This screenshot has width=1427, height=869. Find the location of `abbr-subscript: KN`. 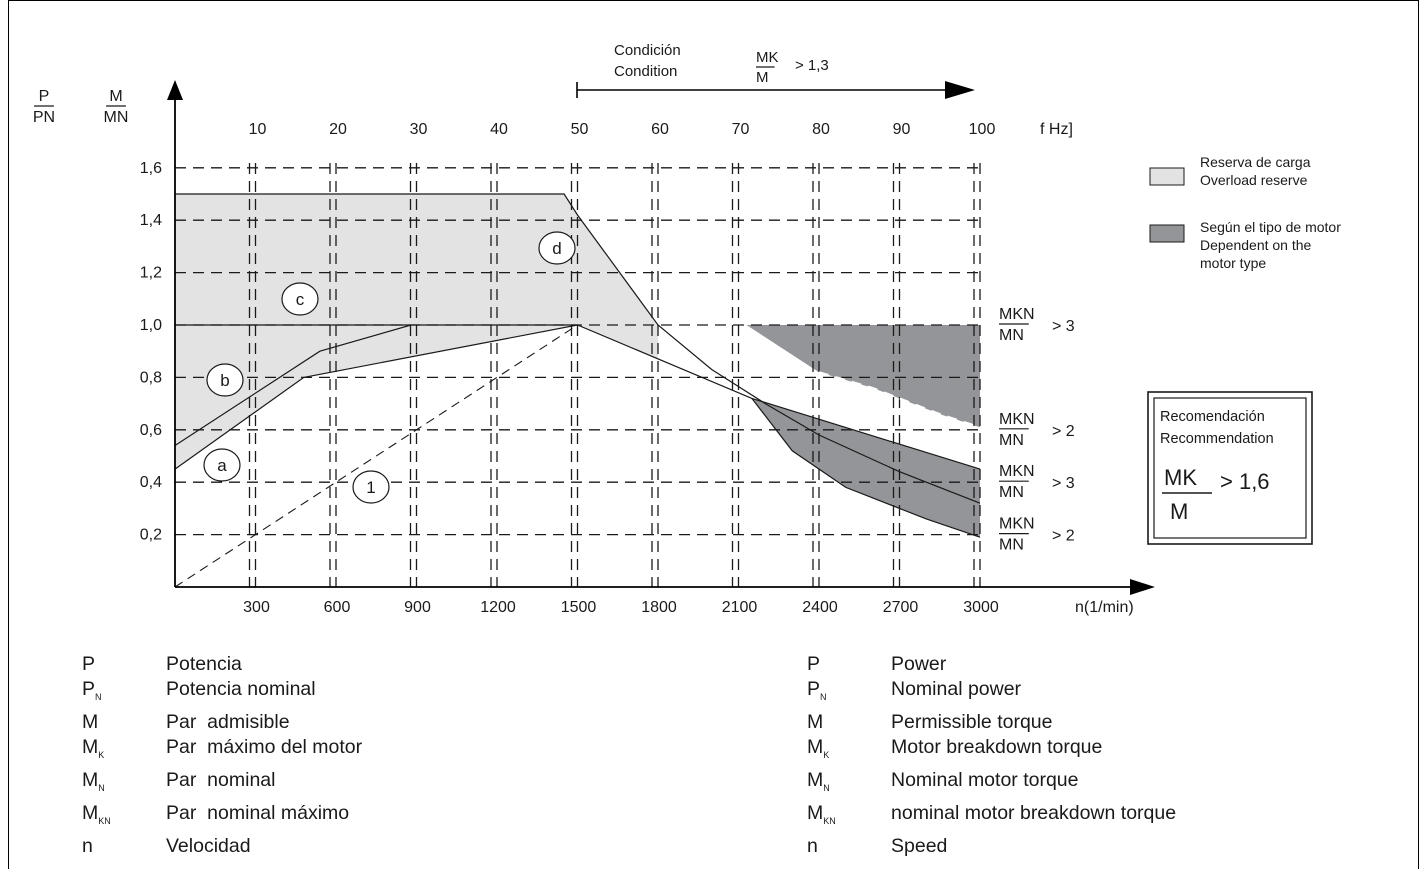

abbr-subscript: KN is located at coordinates (104, 820).